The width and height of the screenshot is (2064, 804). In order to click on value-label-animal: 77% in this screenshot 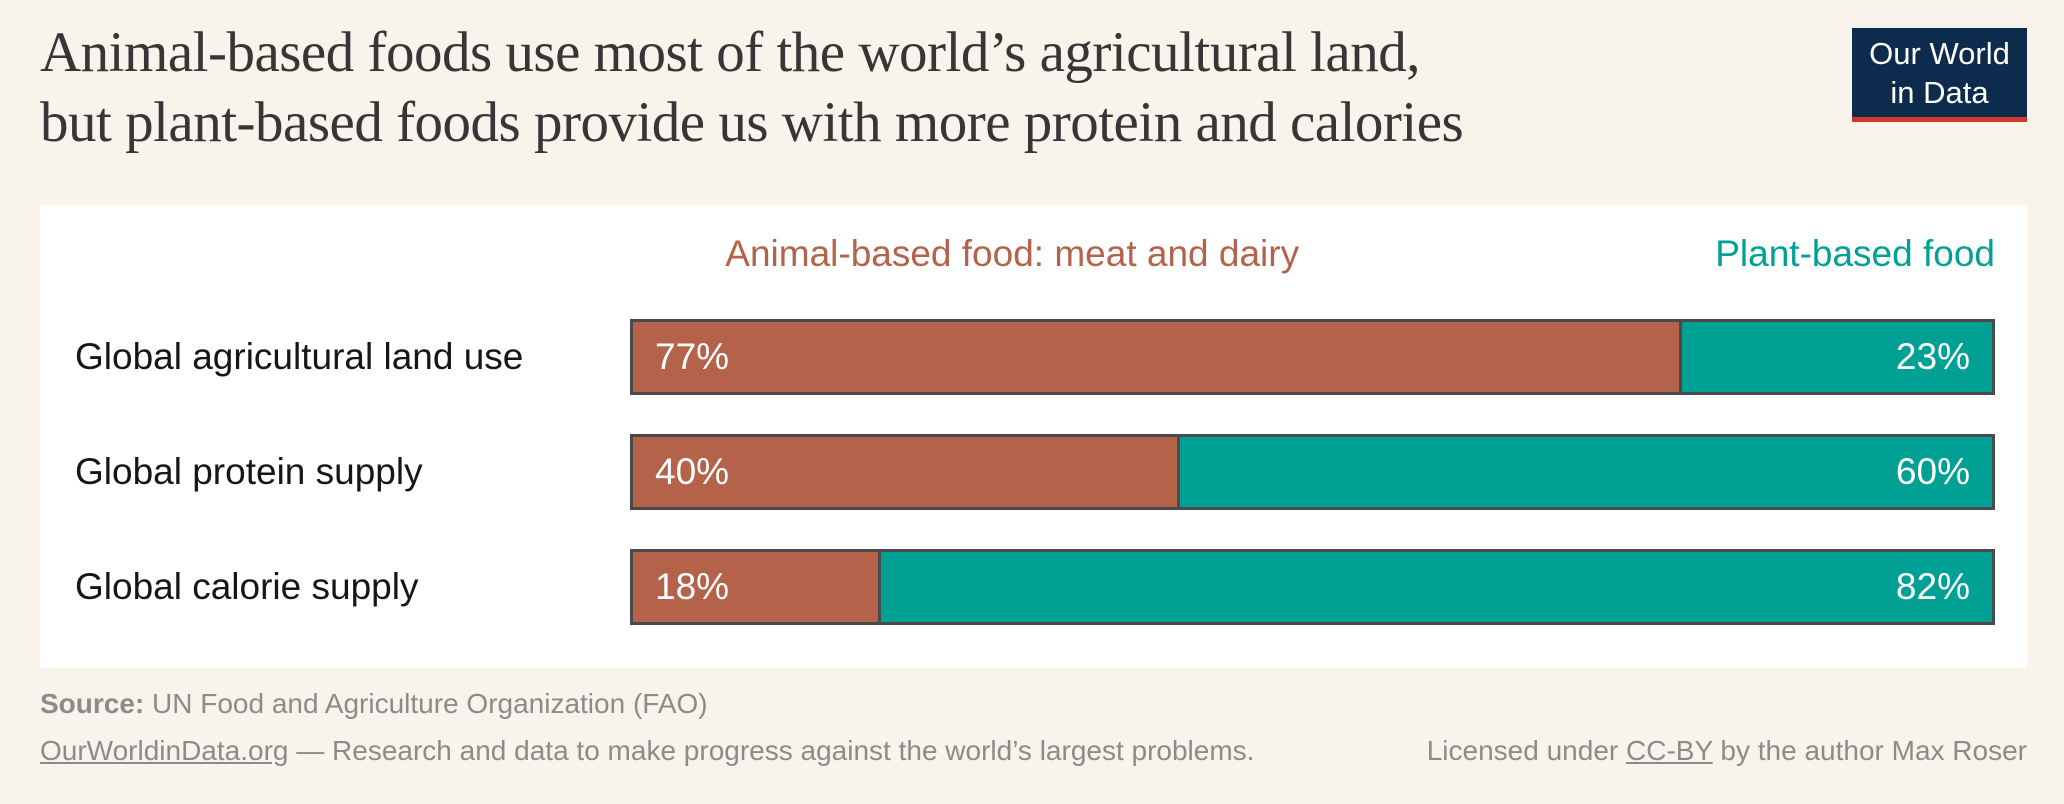, I will do `click(692, 356)`.